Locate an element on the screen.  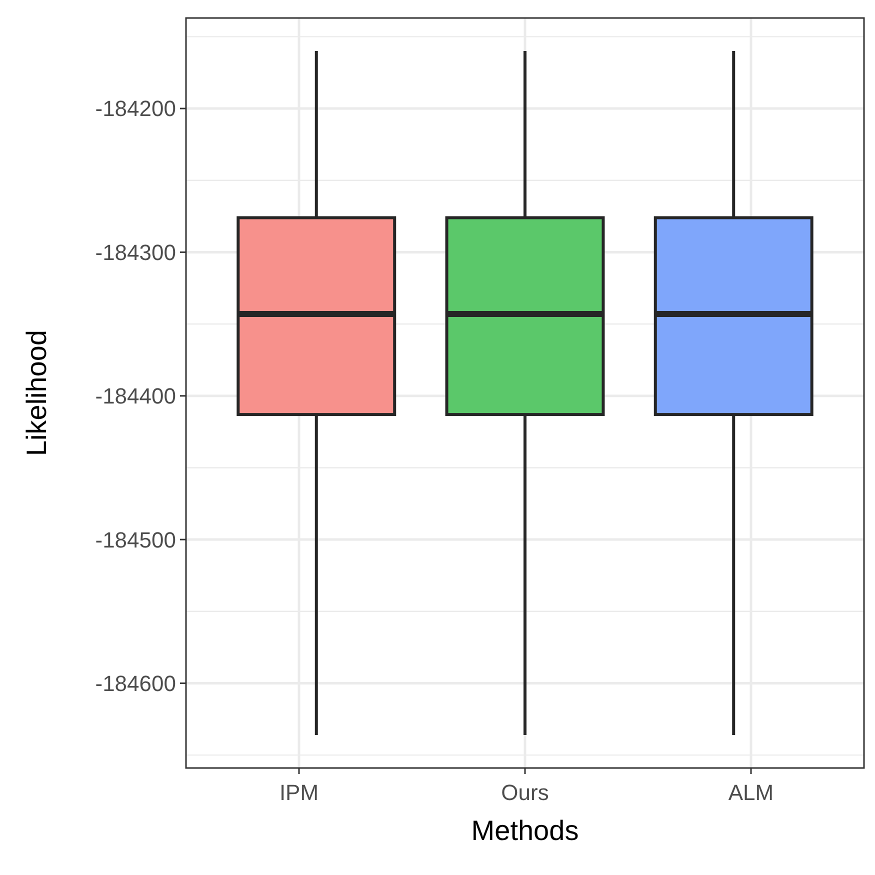
x-tick-label: IPM is located at coordinates (299, 792).